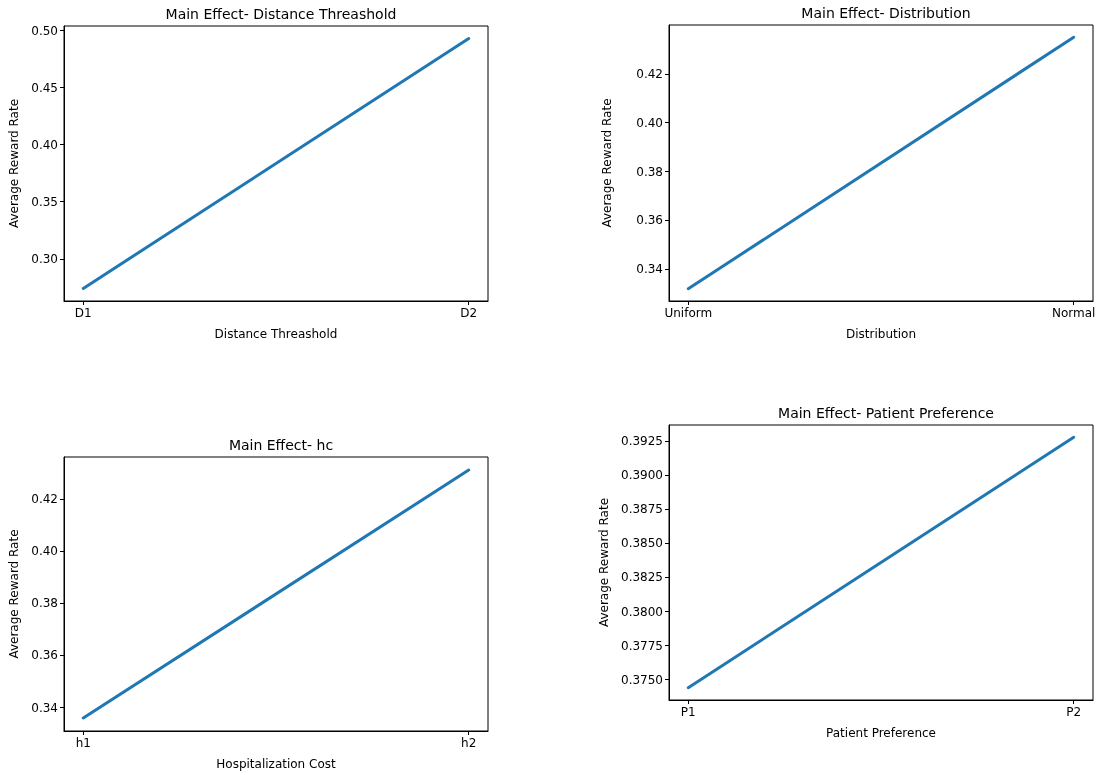  What do you see at coordinates (469, 743) in the screenshot?
I see `x-tick-label: h2` at bounding box center [469, 743].